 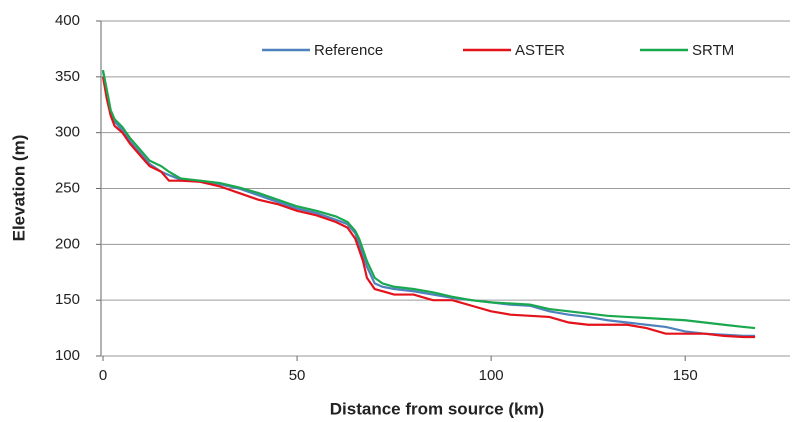 I want to click on y-tick-label: 200, so click(x=67, y=243).